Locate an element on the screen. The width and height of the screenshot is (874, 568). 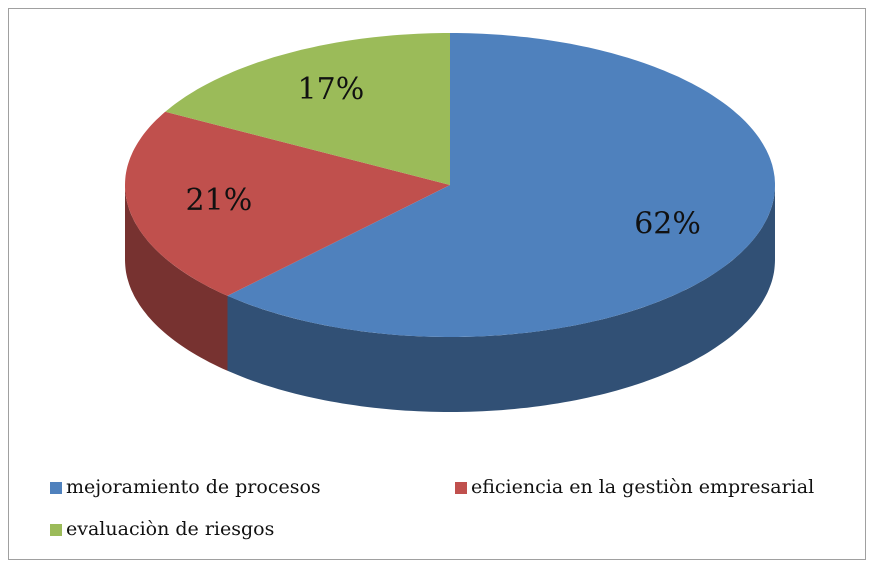
legend-label: eficiencia en la gestiòn empresarial is located at coordinates (642, 487).